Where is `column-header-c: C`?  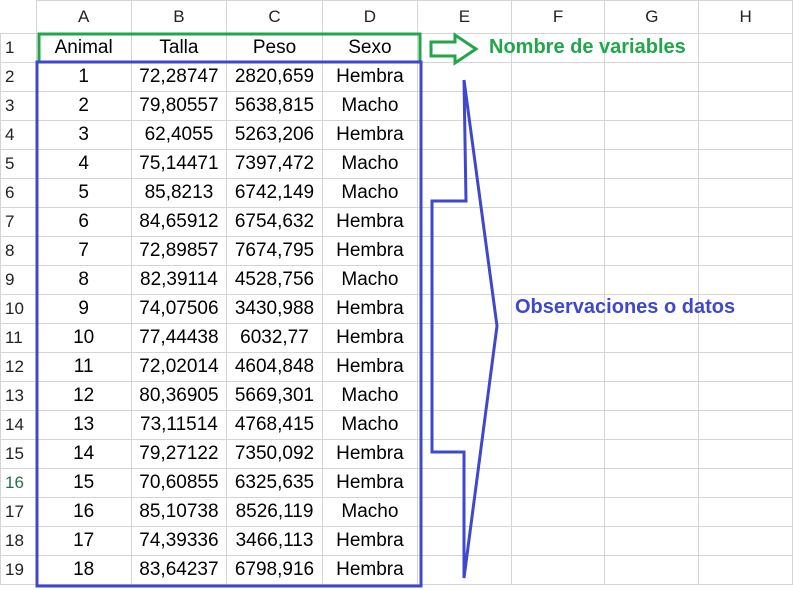
column-header-c: C is located at coordinates (274, 17).